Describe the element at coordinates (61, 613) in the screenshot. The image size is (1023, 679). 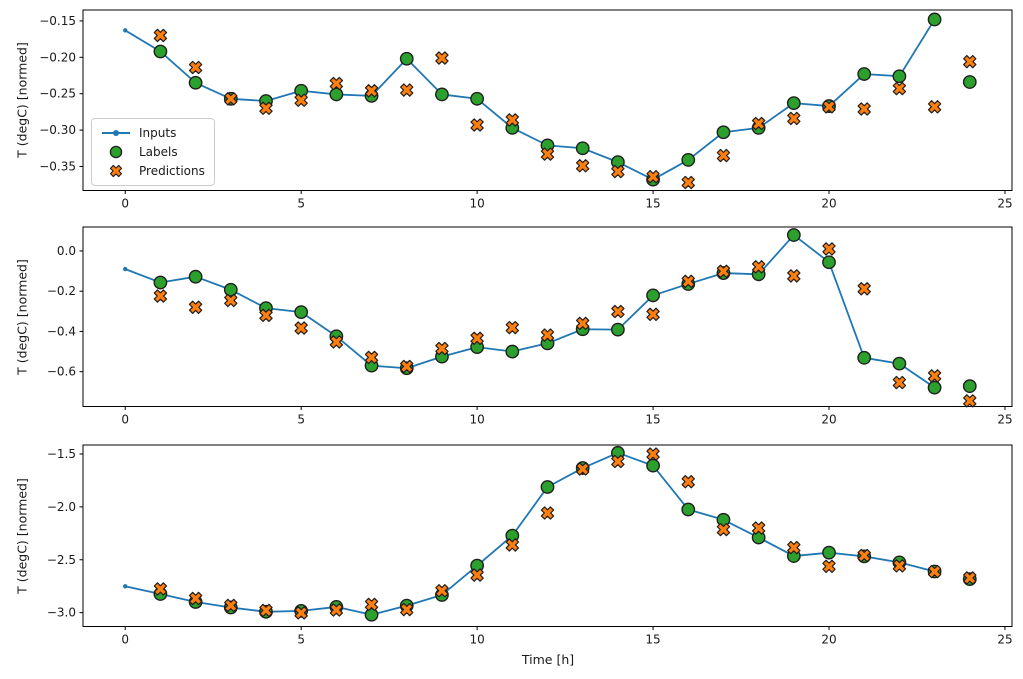
I see `y-tick-label: −3.0` at that location.